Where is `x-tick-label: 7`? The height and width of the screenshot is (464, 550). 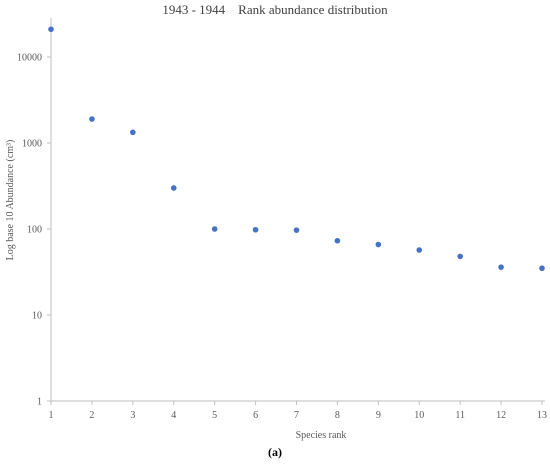
x-tick-label: 7 is located at coordinates (296, 415).